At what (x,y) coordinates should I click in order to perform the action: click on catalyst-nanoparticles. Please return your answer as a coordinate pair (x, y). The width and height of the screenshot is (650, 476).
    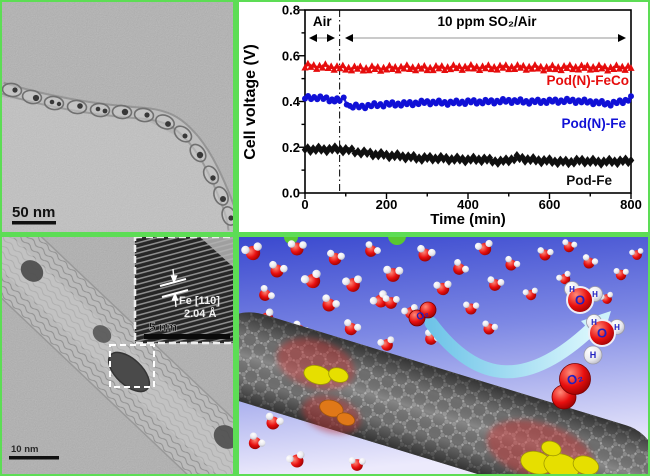
    Looking at the image, I should click on (122, 154).